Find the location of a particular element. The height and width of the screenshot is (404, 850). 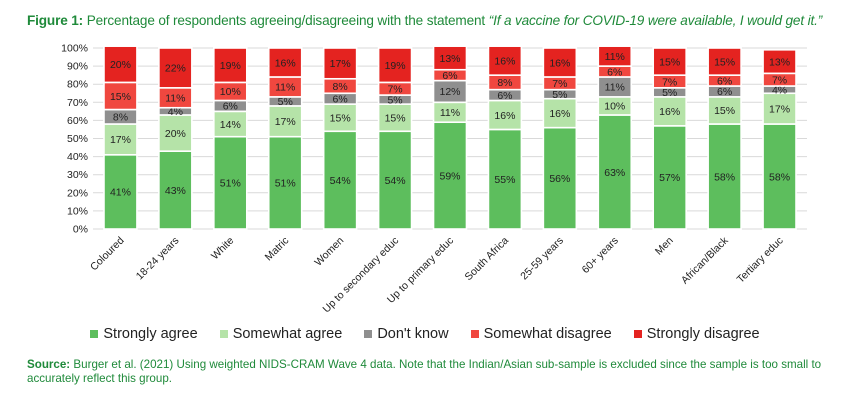

data-label: 41% is located at coordinates (120, 193).